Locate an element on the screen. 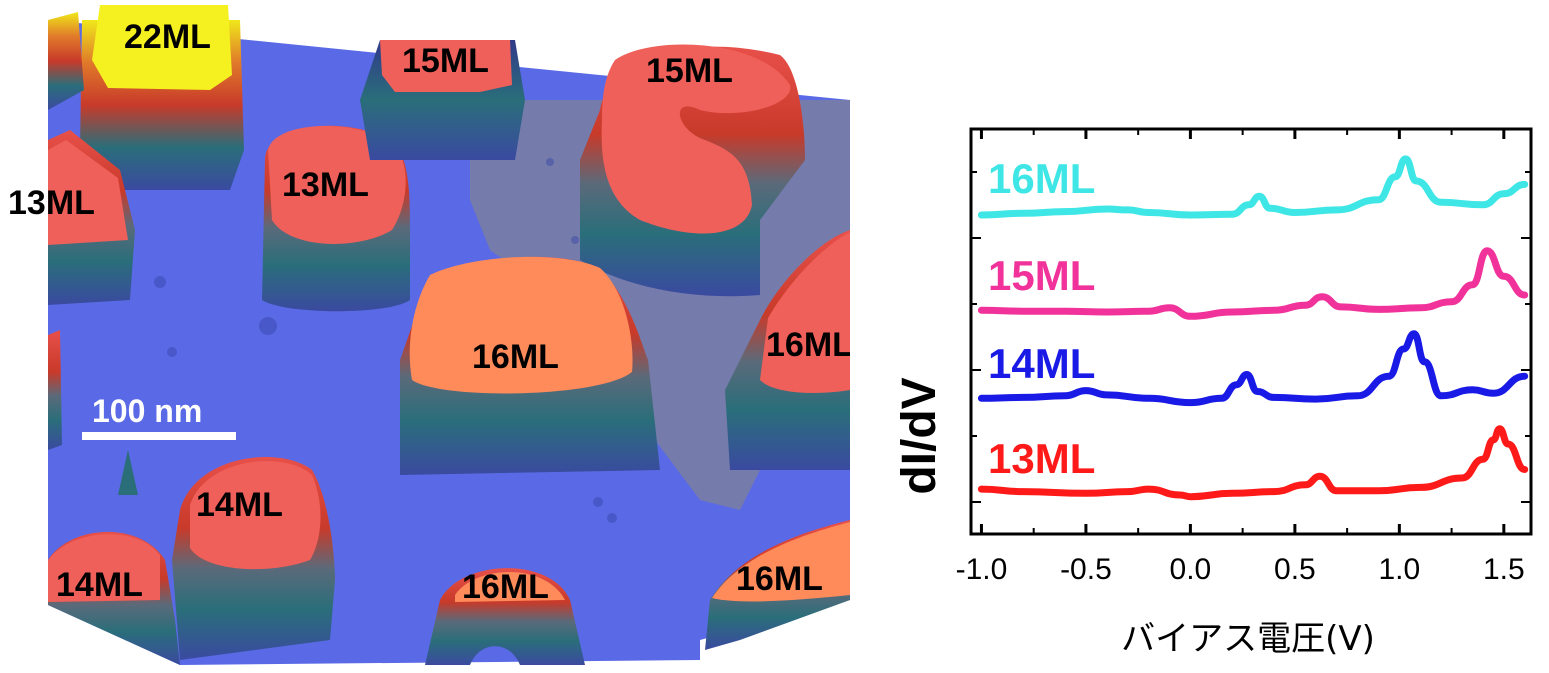  island-16ml-b is located at coordinates (787, 350).